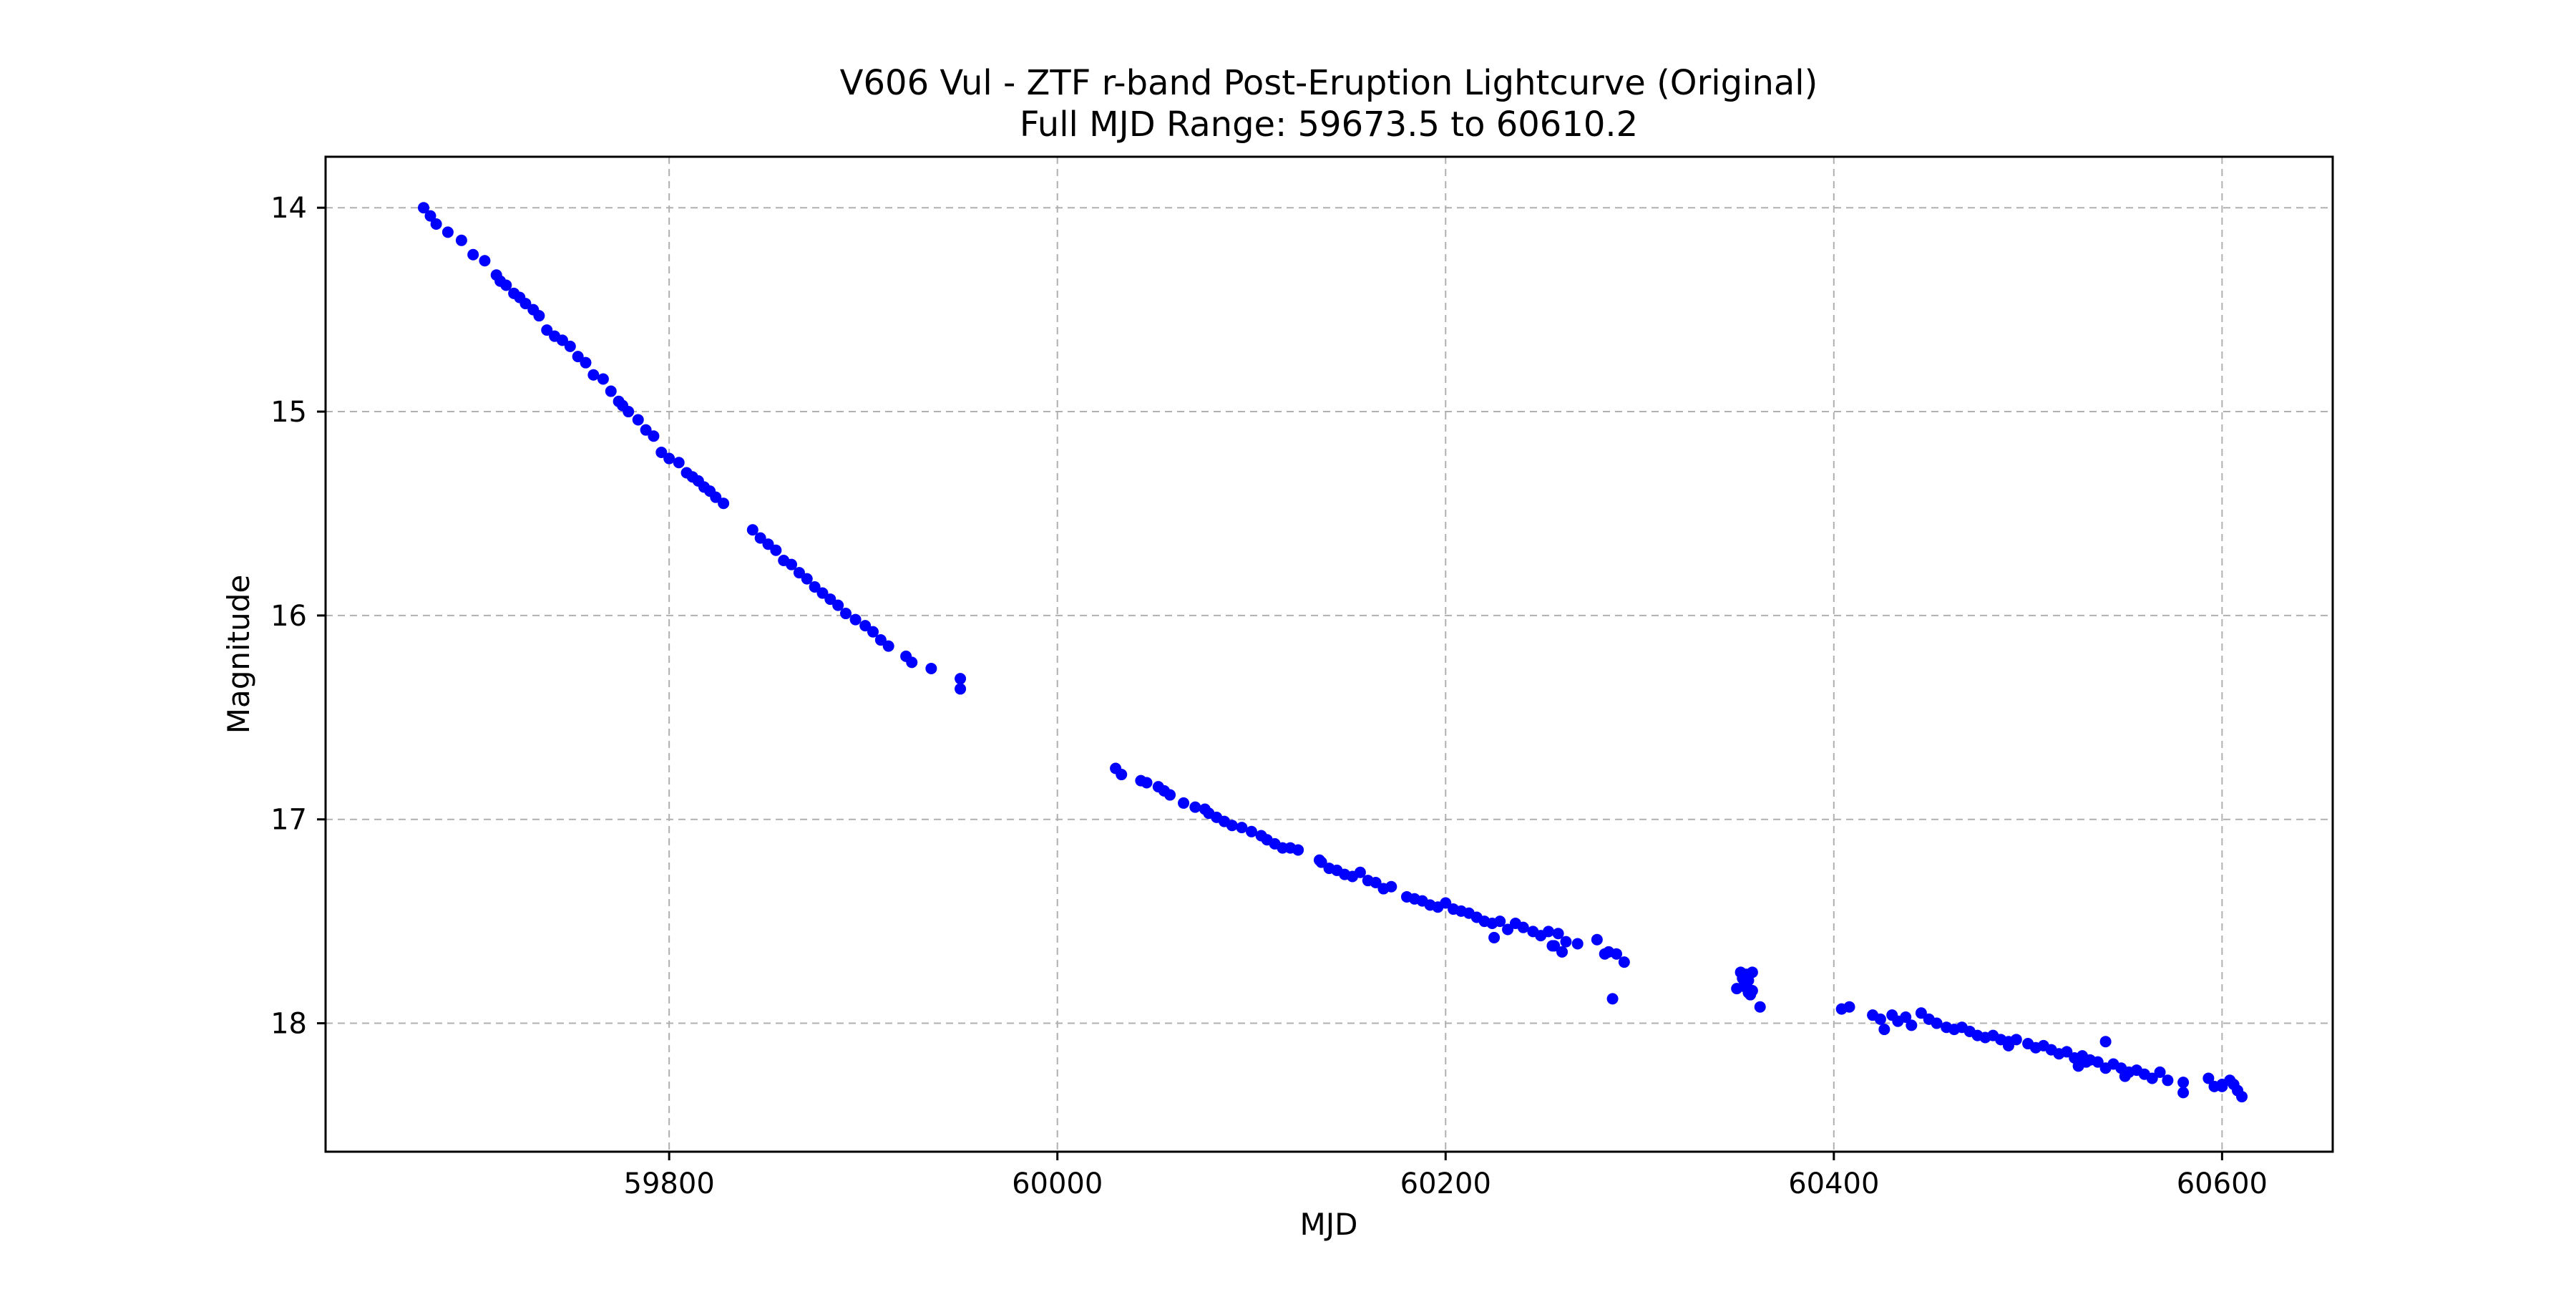  Describe the element at coordinates (288, 412) in the screenshot. I see `y-tick-label: 15` at that location.